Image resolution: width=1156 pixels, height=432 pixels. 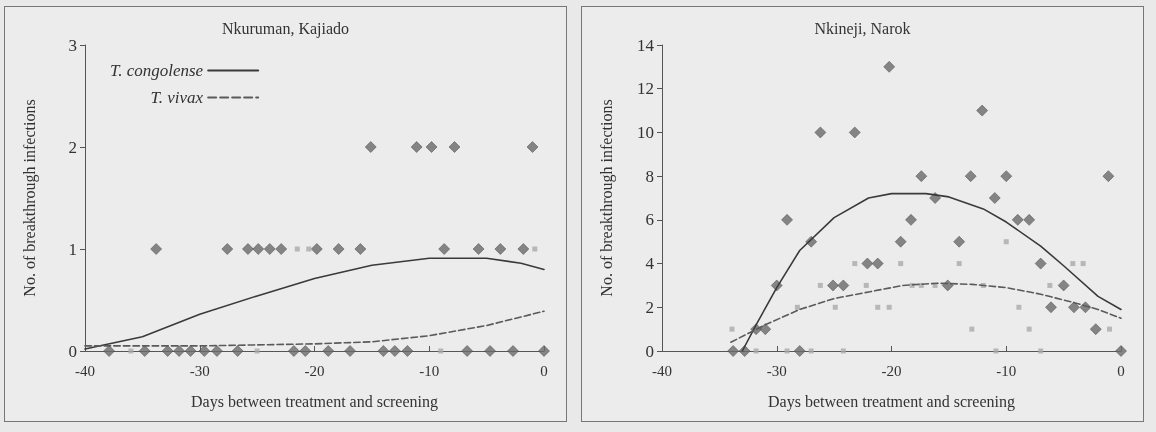 What do you see at coordinates (650, 264) in the screenshot?
I see `y-tick-label: 4` at bounding box center [650, 264].